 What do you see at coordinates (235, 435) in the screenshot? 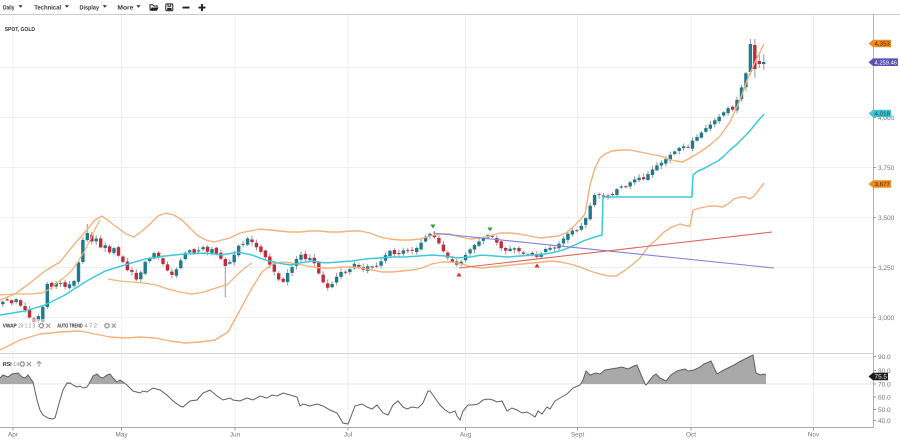
I see `svg-text: Jun` at bounding box center [235, 435].